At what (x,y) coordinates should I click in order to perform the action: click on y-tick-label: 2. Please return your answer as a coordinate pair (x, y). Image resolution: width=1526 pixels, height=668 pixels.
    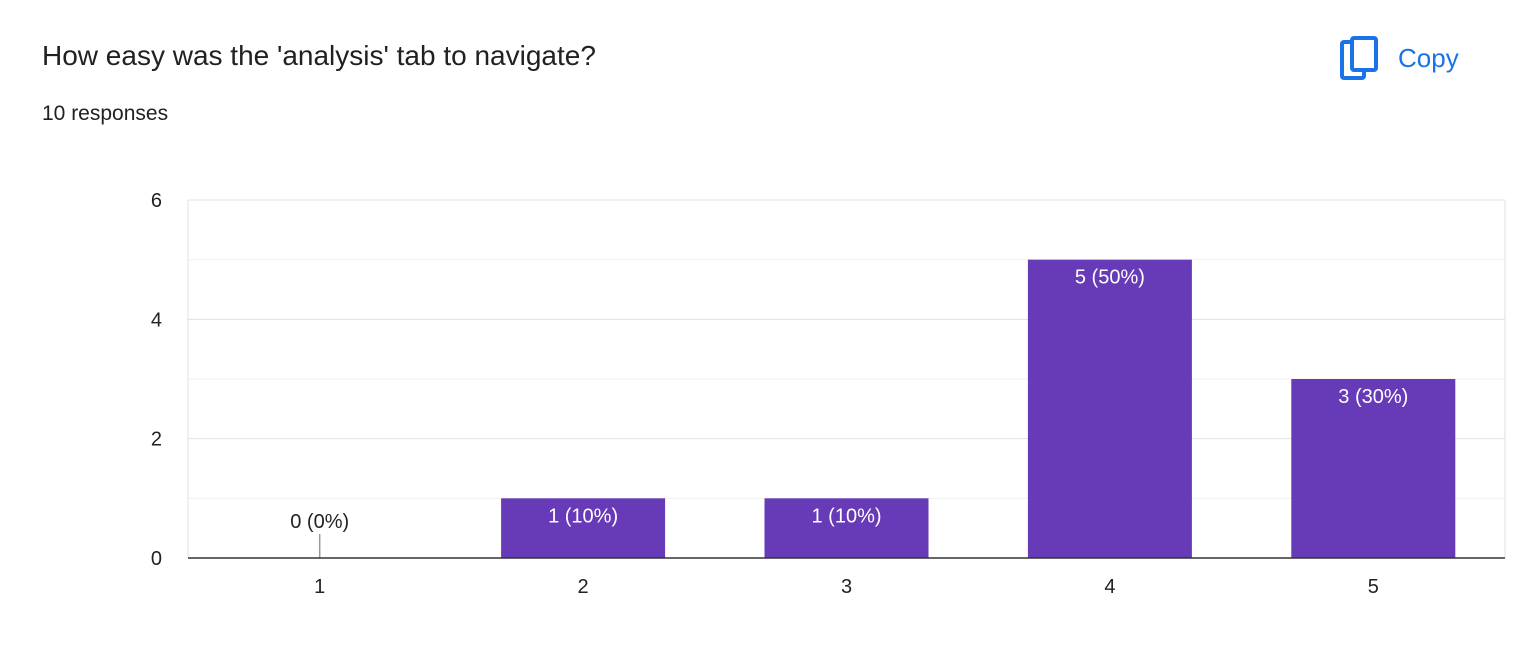
    Looking at the image, I should click on (156, 440).